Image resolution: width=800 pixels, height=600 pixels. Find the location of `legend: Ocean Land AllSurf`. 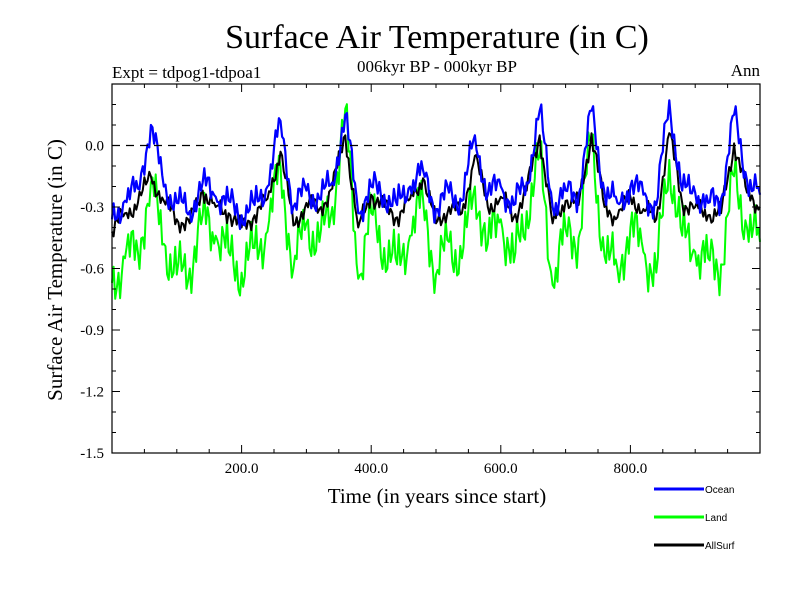

legend: Ocean Land AllSurf is located at coordinates (694, 518).